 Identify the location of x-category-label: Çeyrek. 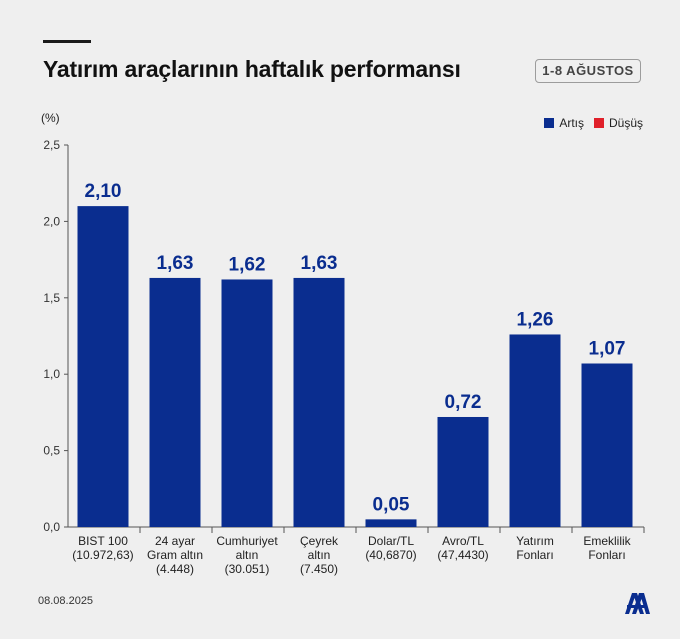
(319, 541).